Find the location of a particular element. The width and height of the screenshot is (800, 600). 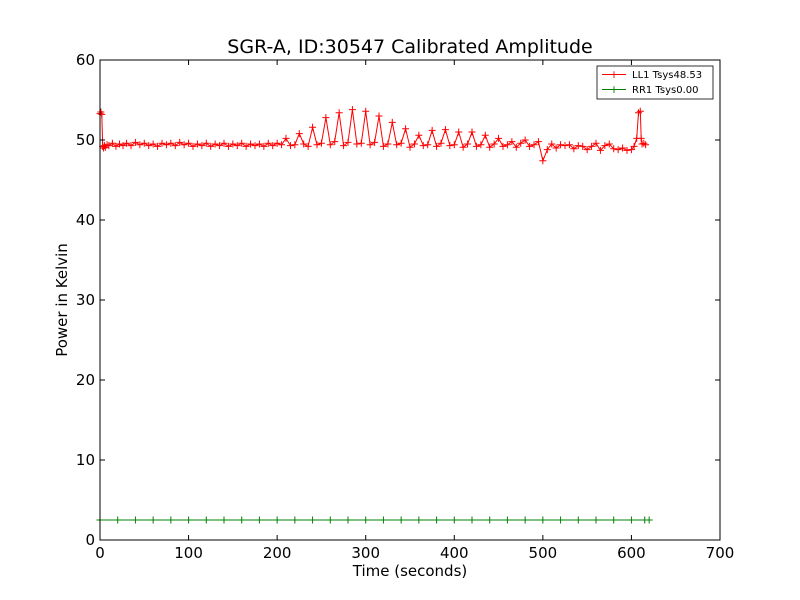

chart-title: SGR-A, ID:30547 Calibrated Amplitude is located at coordinates (409, 47).